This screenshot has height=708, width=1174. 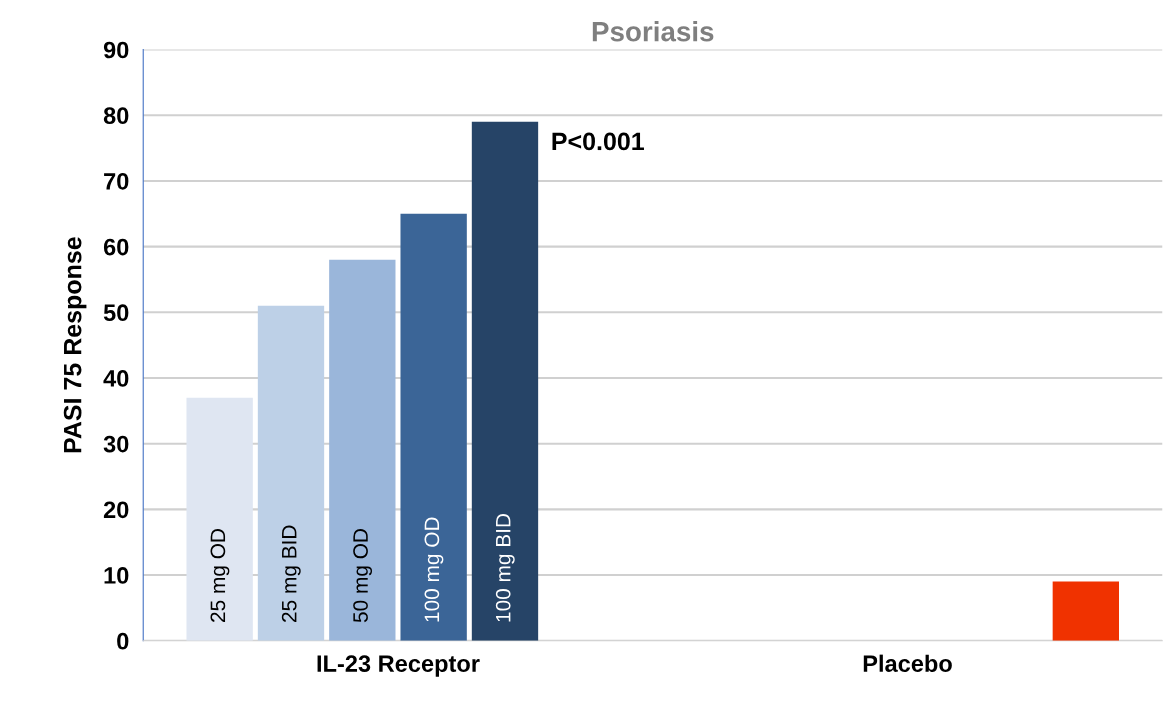 What do you see at coordinates (598, 141) in the screenshot?
I see `annotation: P<0.001` at bounding box center [598, 141].